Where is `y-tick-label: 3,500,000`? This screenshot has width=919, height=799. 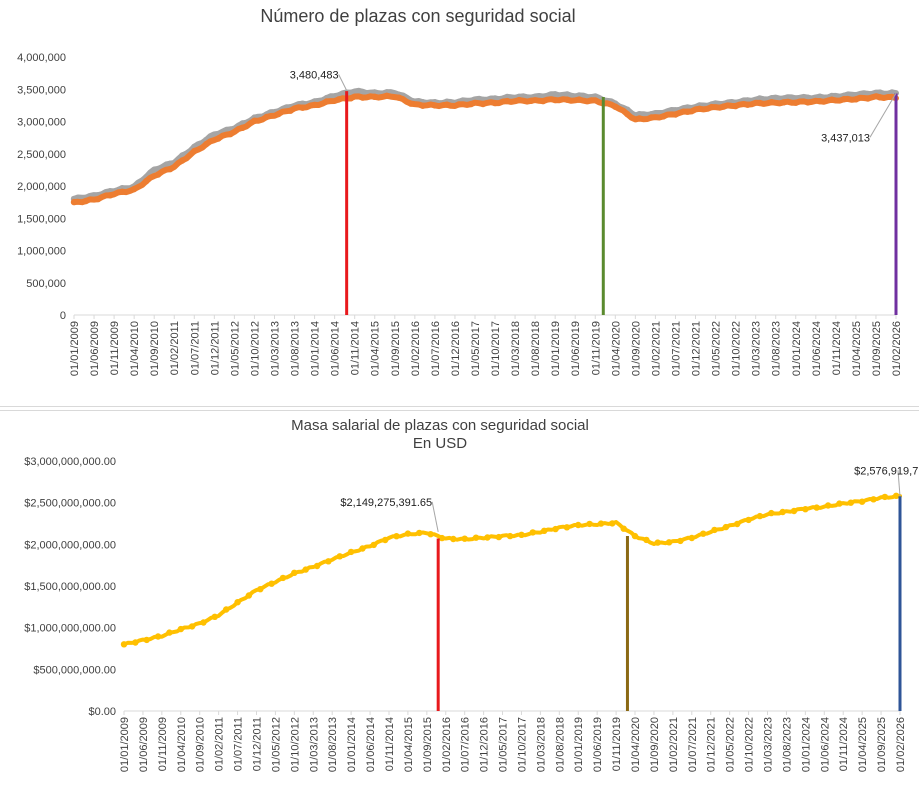
y-tick-label: 3,500,000 is located at coordinates (41, 90).